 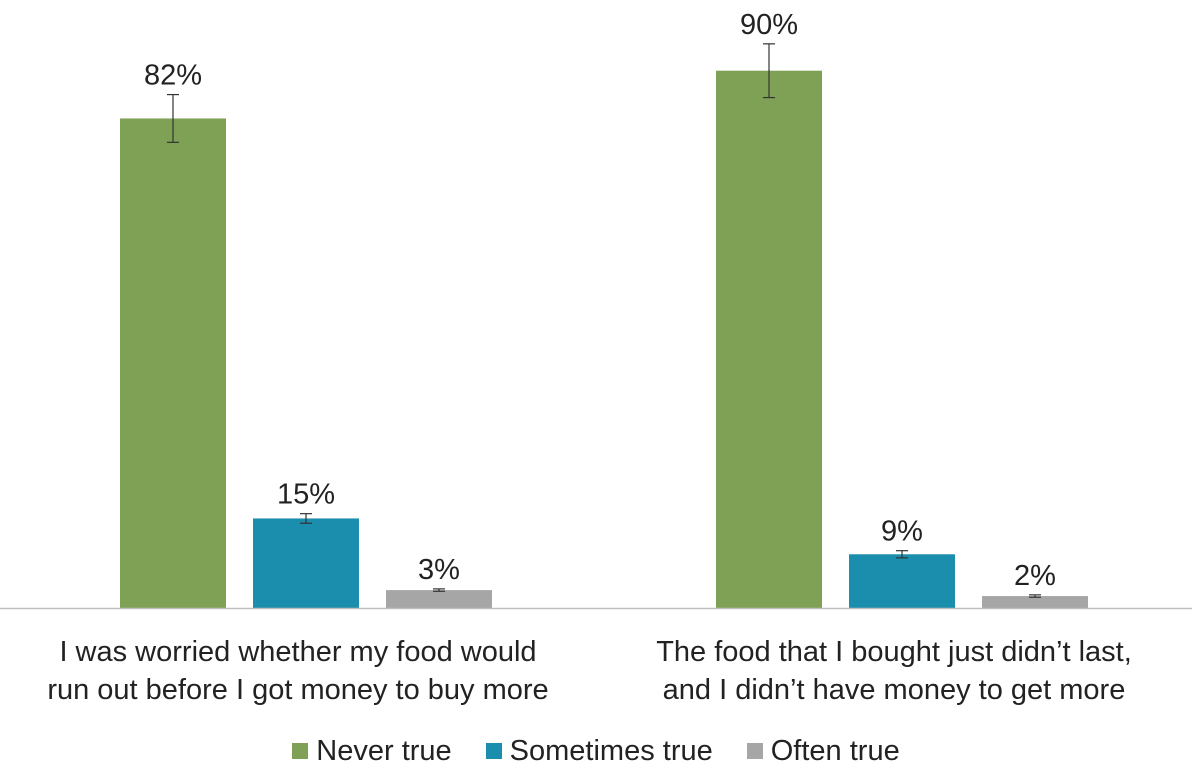 I want to click on category-label-2-line-2: and I didn’t have money to get more, so click(x=894, y=690).